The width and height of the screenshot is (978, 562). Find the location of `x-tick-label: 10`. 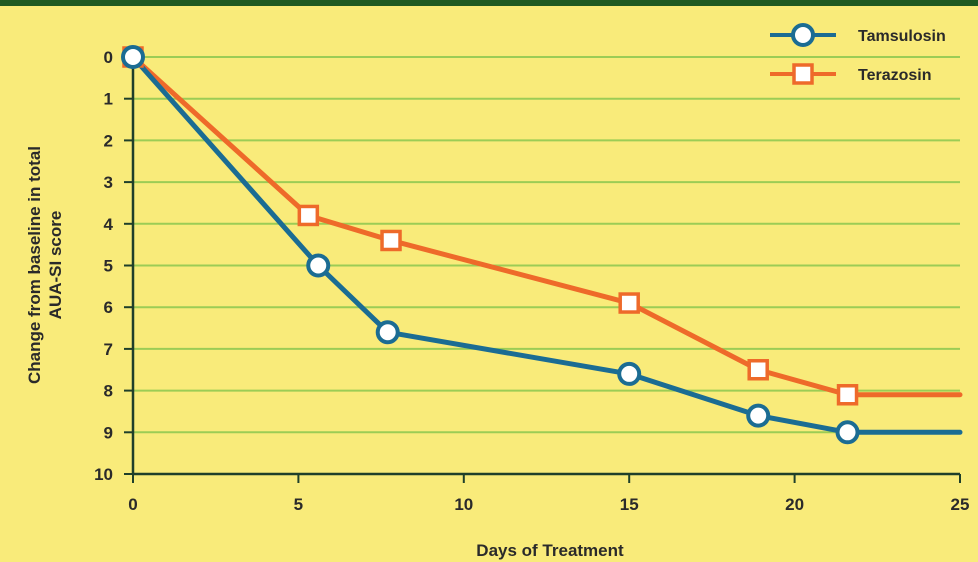

x-tick-label: 10 is located at coordinates (463, 504).